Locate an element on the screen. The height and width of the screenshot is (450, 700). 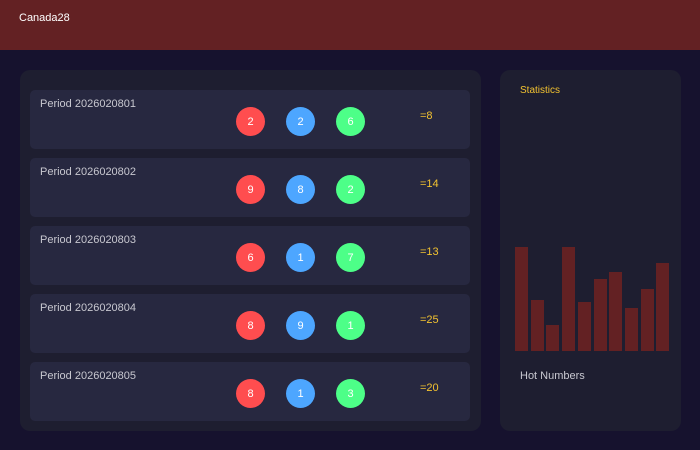
sum-value: =13 is located at coordinates (429, 252).